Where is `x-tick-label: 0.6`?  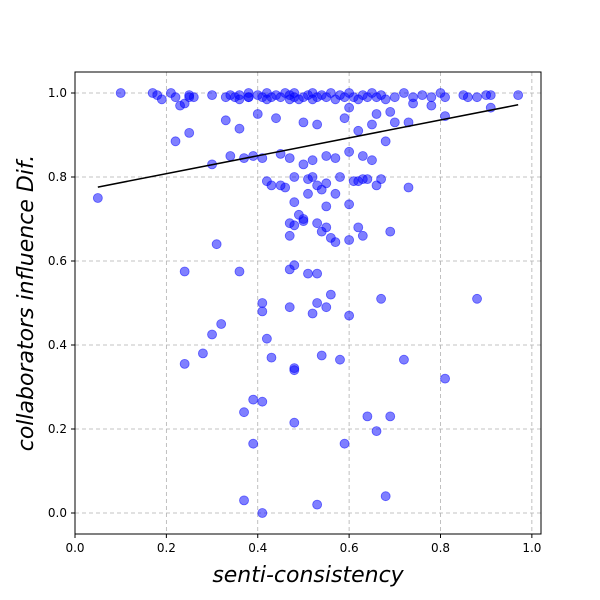 x-tick-label: 0.6 is located at coordinates (349, 548).